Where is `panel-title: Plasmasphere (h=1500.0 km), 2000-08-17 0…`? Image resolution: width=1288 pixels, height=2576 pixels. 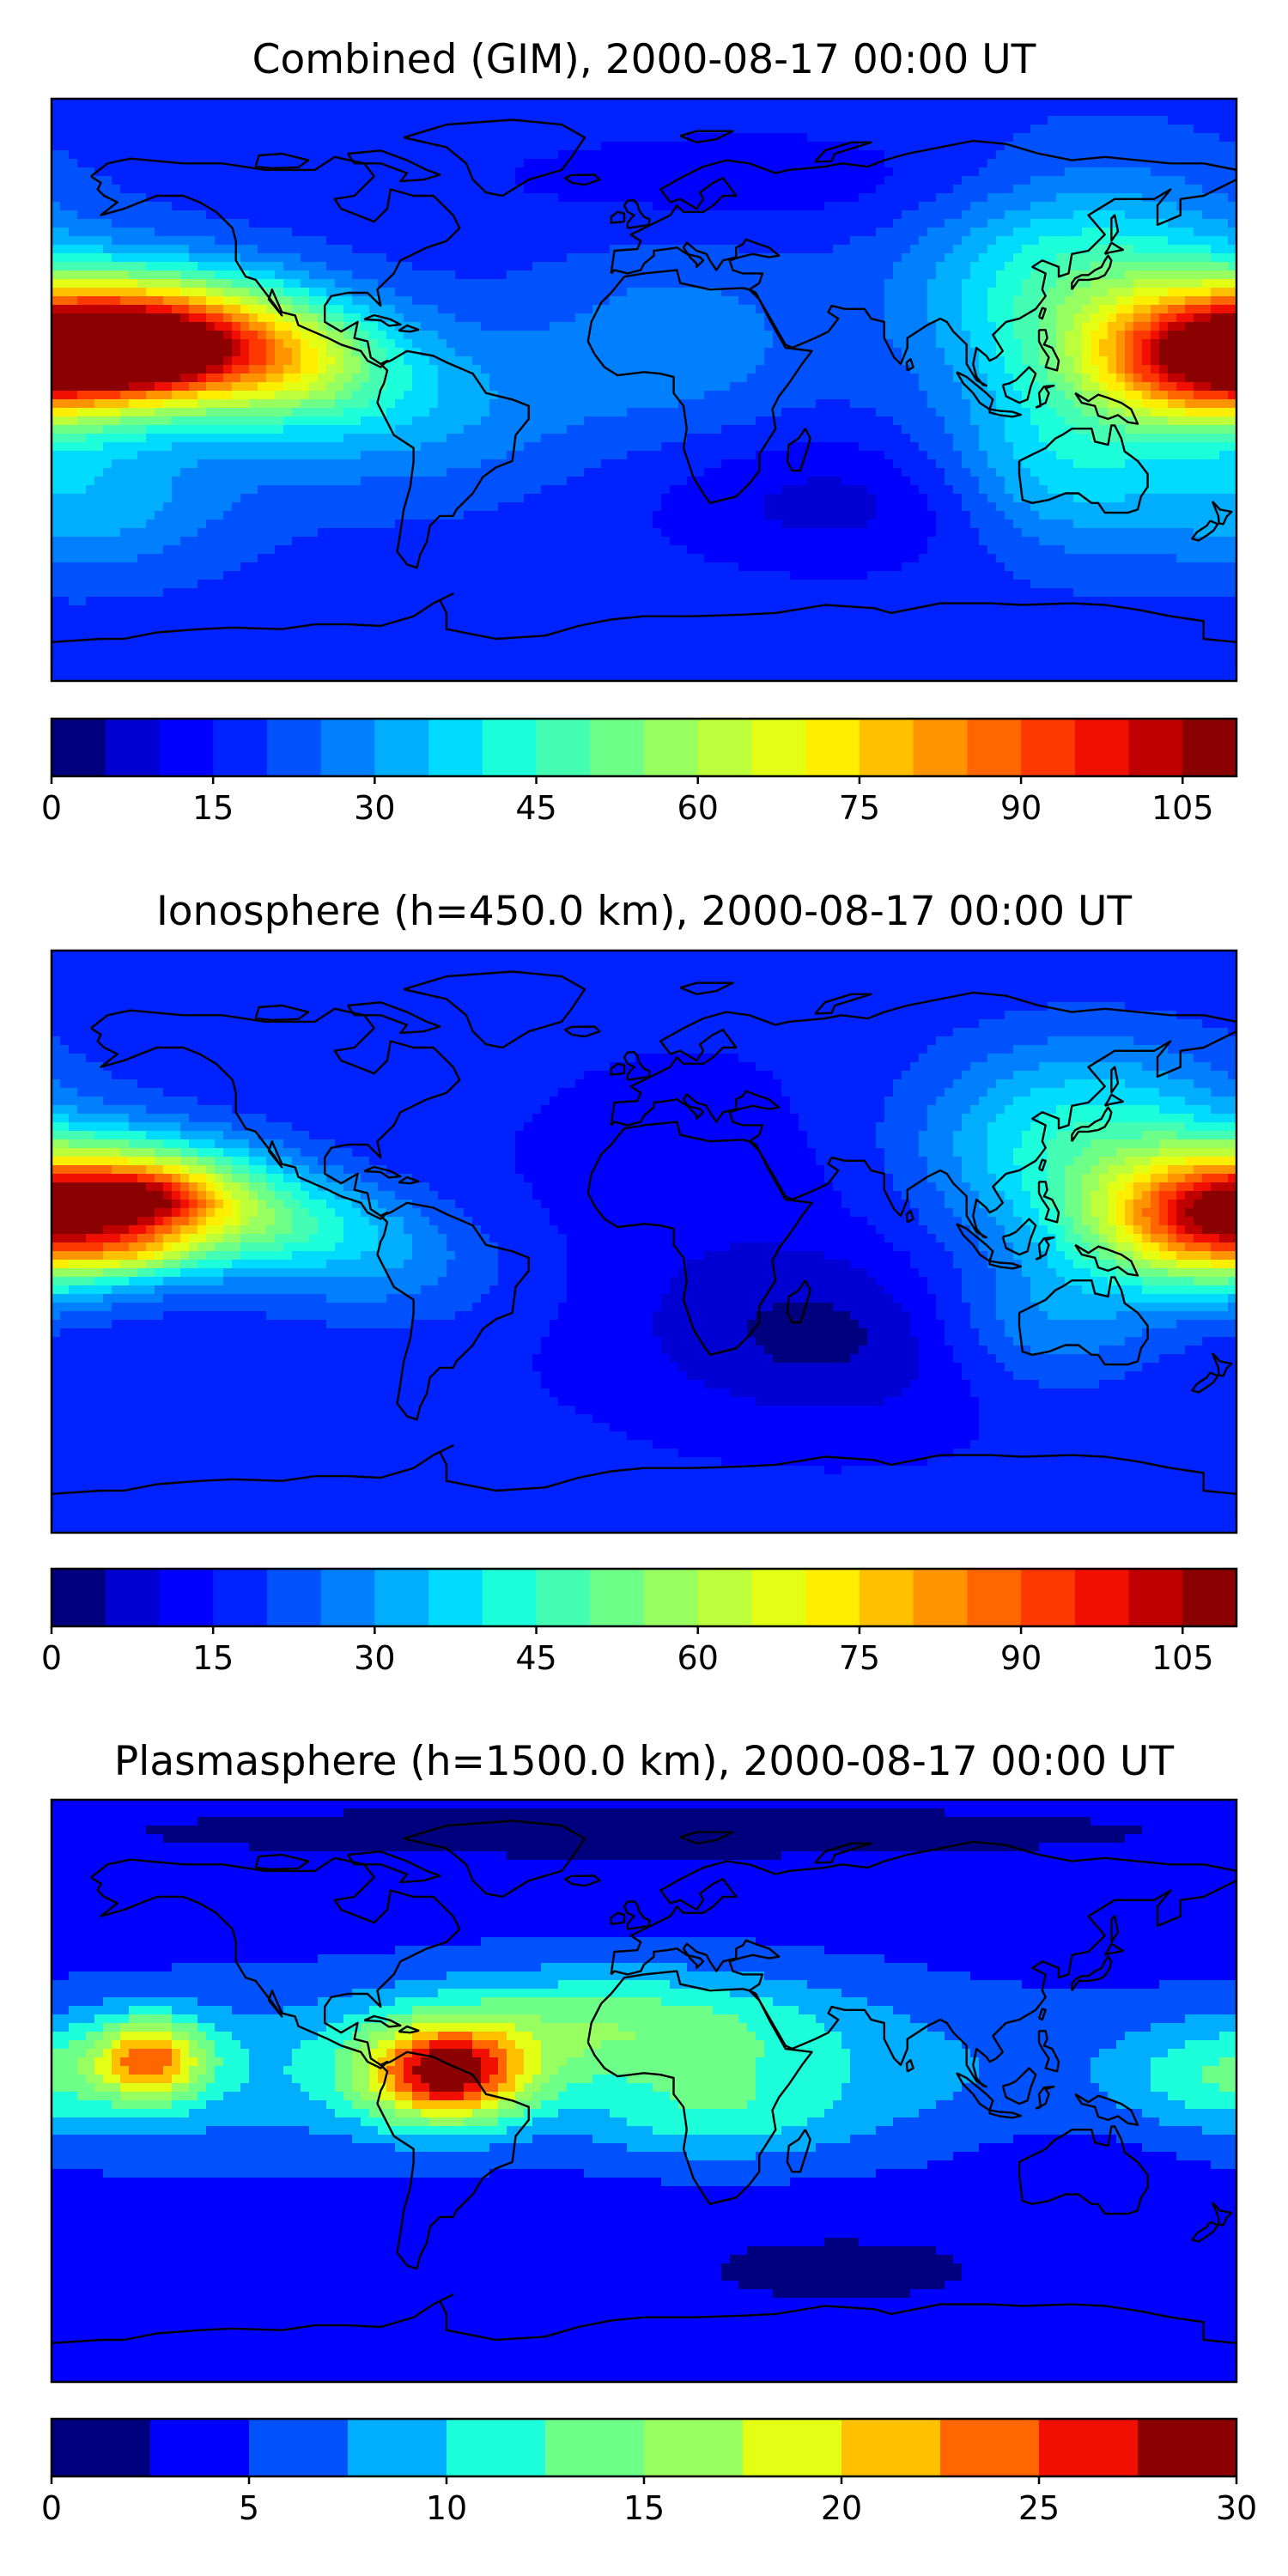
panel-title: Plasmasphere (h=1500.0 km), 2000-08-17 0… is located at coordinates (644, 1762).